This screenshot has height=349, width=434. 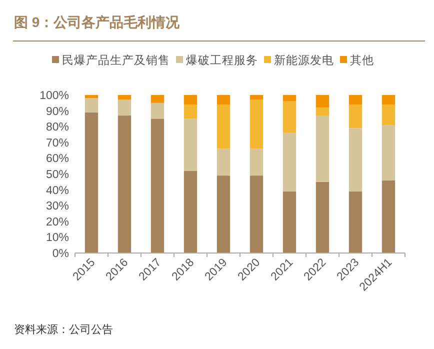 I want to click on y-tick-label: 10%, so click(x=57, y=238).